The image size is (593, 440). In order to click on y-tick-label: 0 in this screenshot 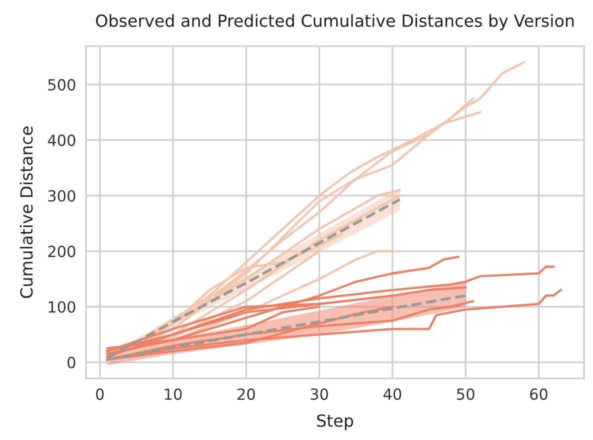, I will do `click(72, 362)`.